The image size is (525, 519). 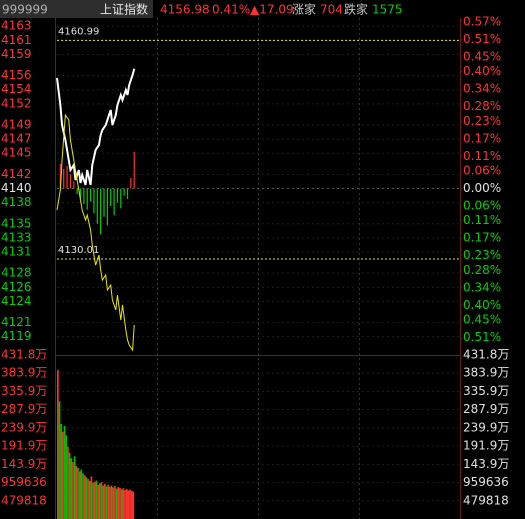 I want to click on volume-tick-label: 479818, so click(x=486, y=500).